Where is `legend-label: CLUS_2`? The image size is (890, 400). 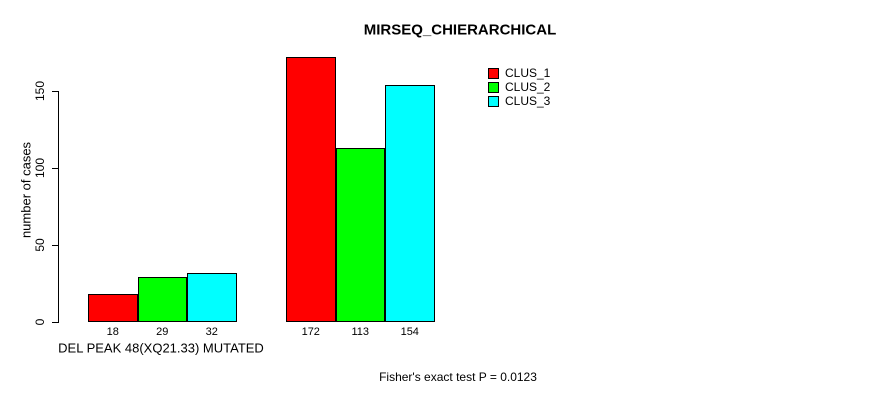
legend-label: CLUS_2 is located at coordinates (528, 87).